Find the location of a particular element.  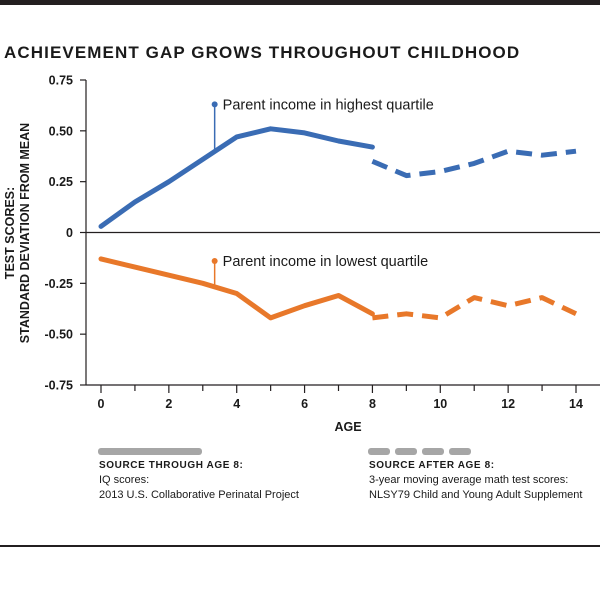

x-tick-label: 2 is located at coordinates (168, 404).